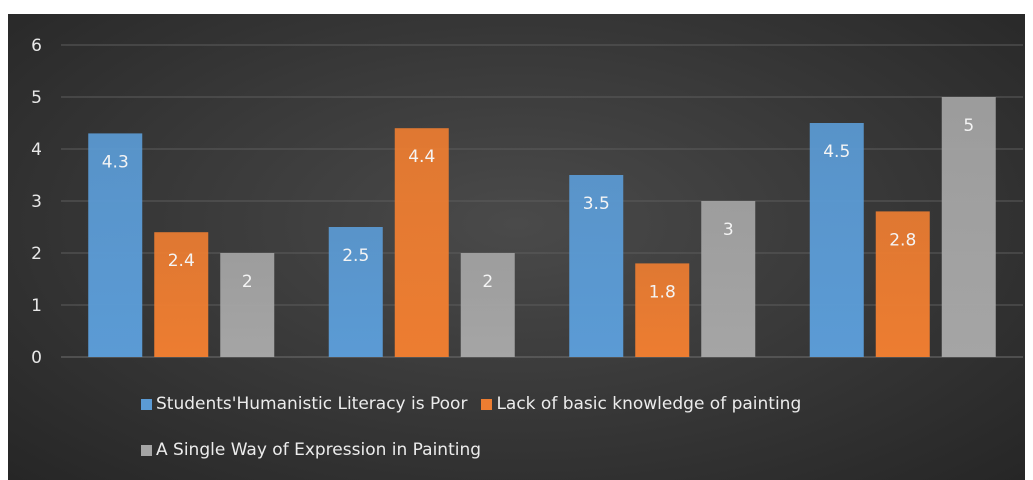 The image size is (1033, 480). I want to click on data-label-series-1-group-2: 2.5, so click(355, 256).